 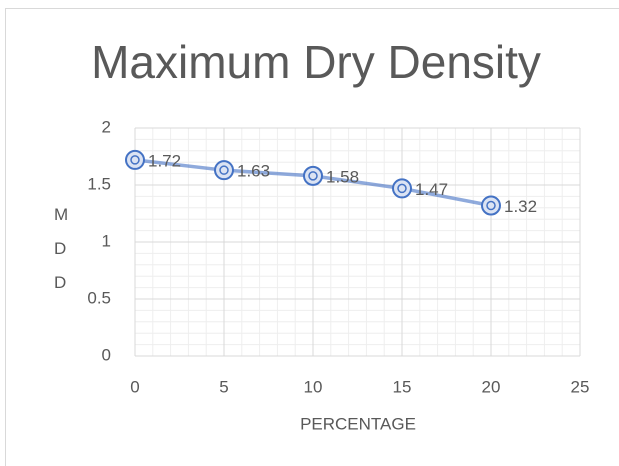 What do you see at coordinates (342, 176) in the screenshot?
I see `data-label: 1.58` at bounding box center [342, 176].